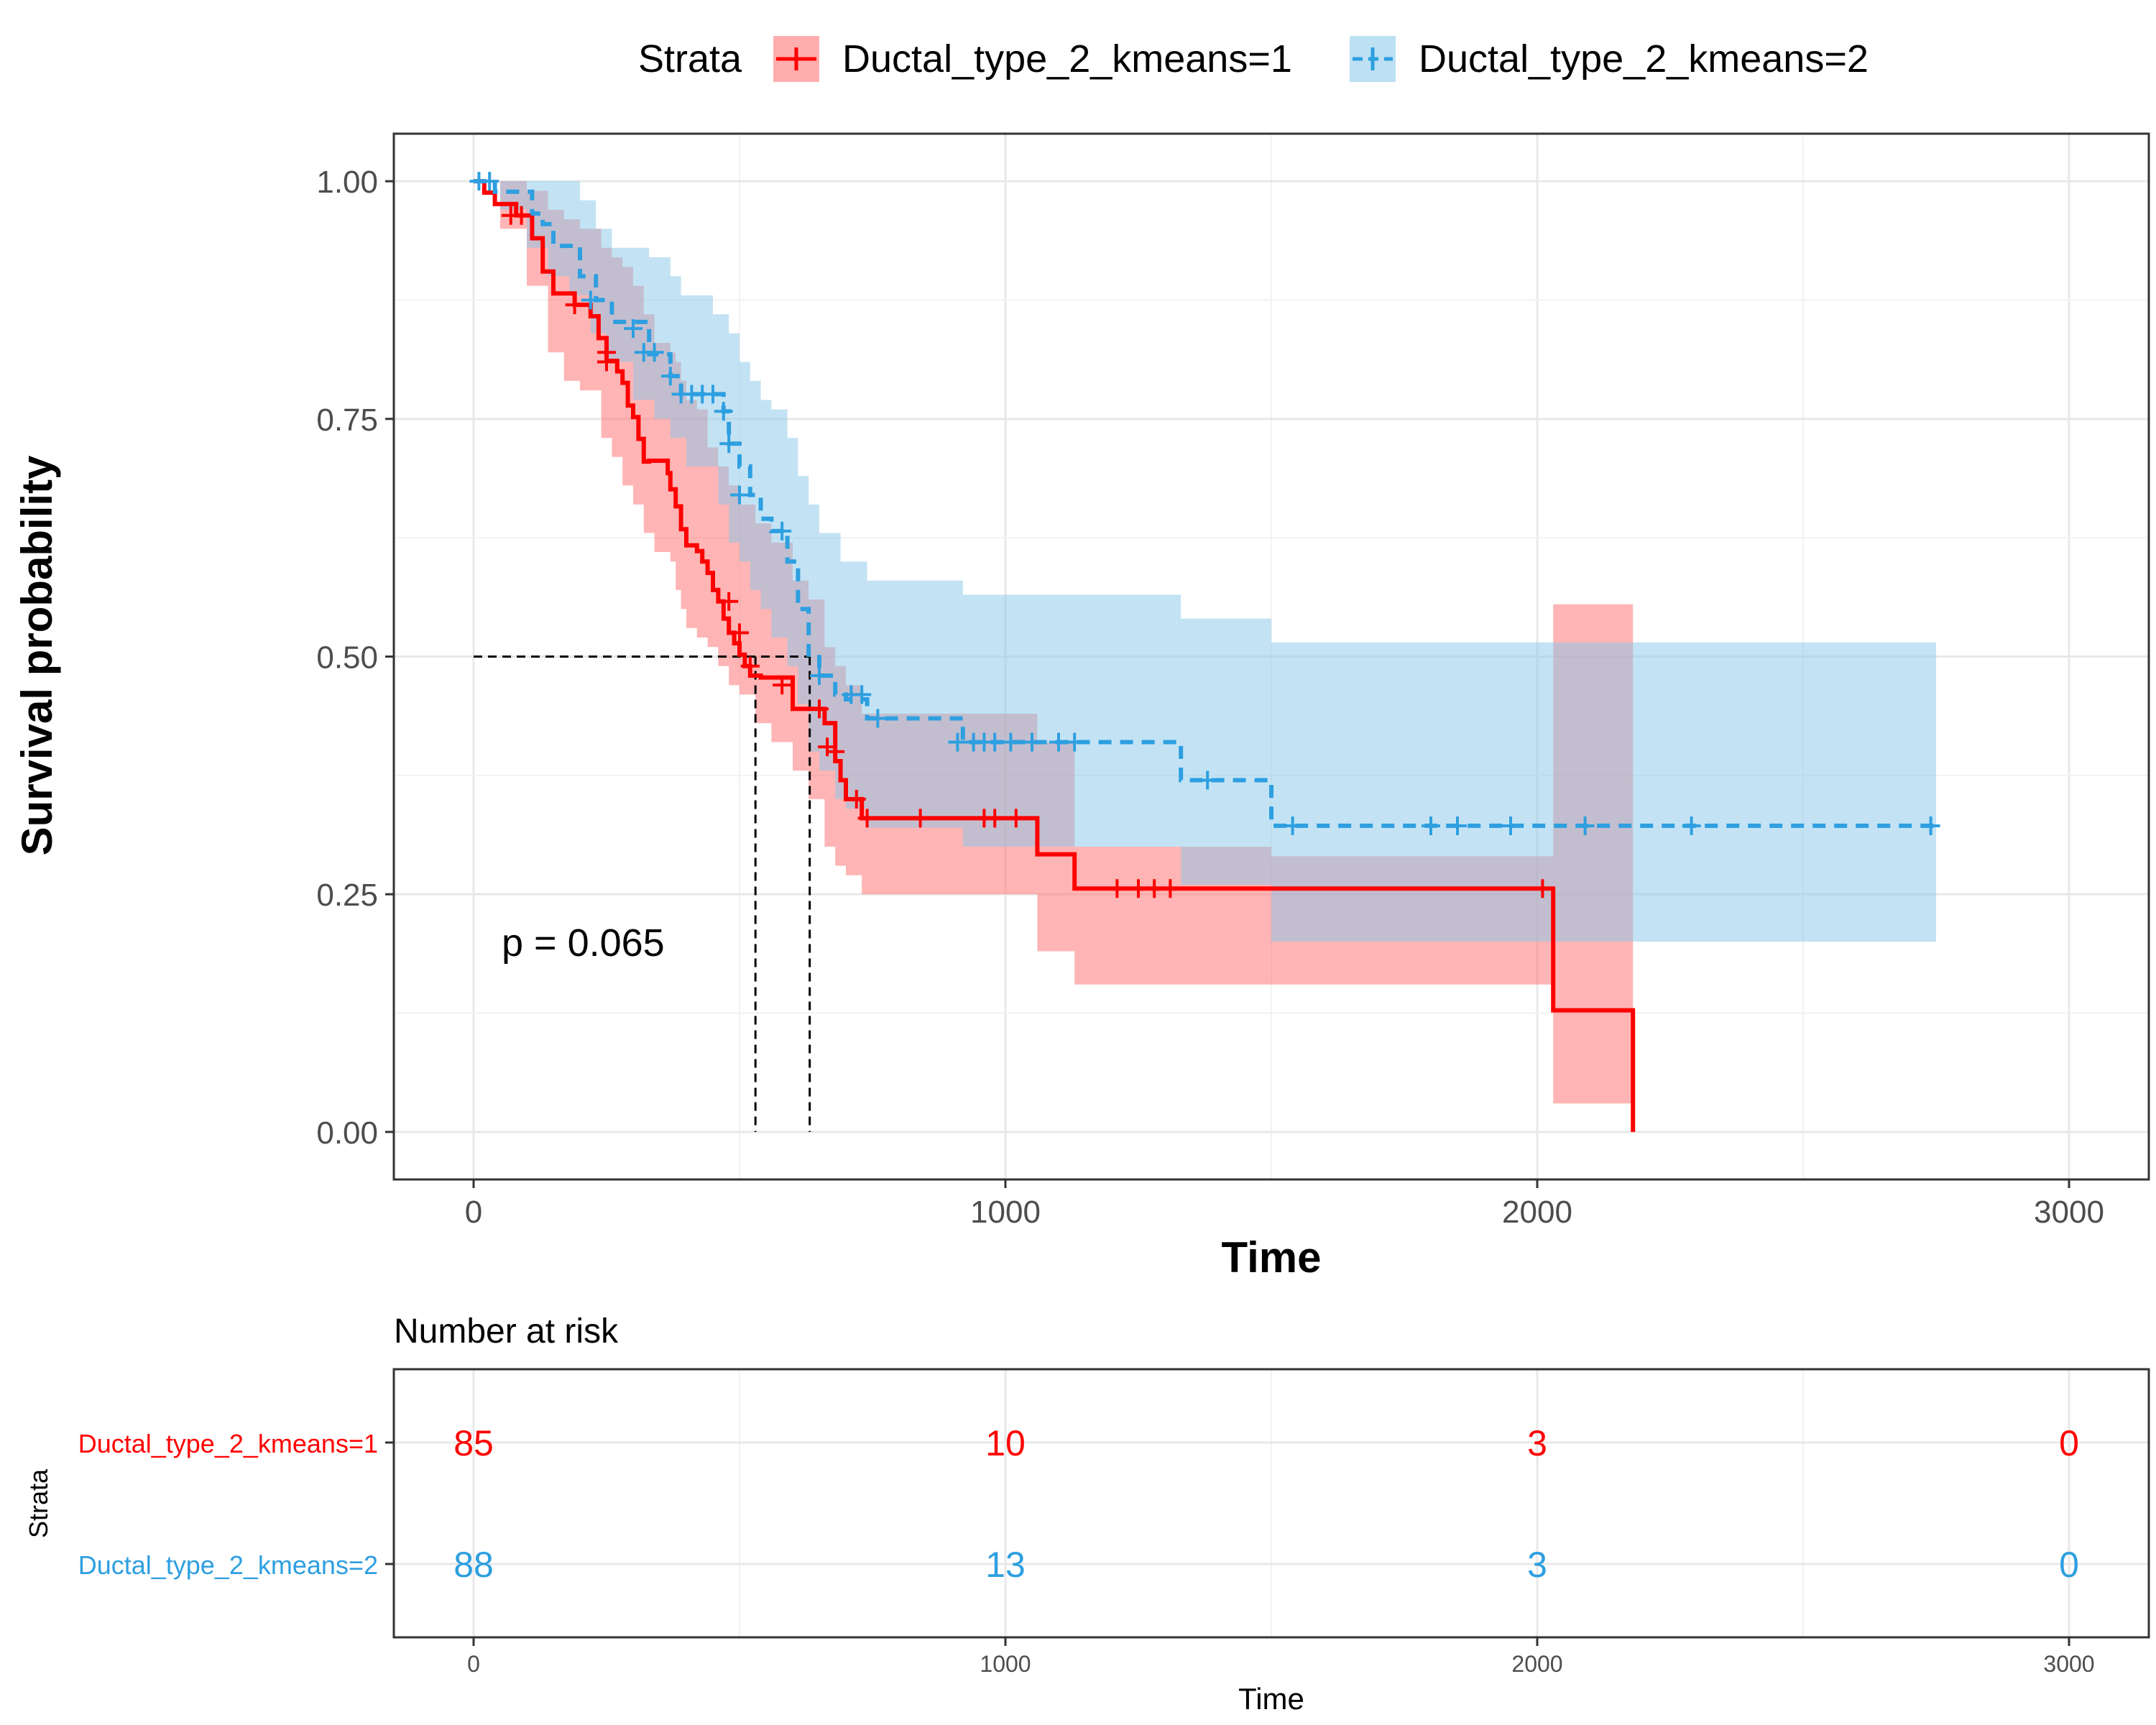 The image size is (2156, 1725). What do you see at coordinates (1005, 1443) in the screenshot?
I see `risk-count: 10` at bounding box center [1005, 1443].